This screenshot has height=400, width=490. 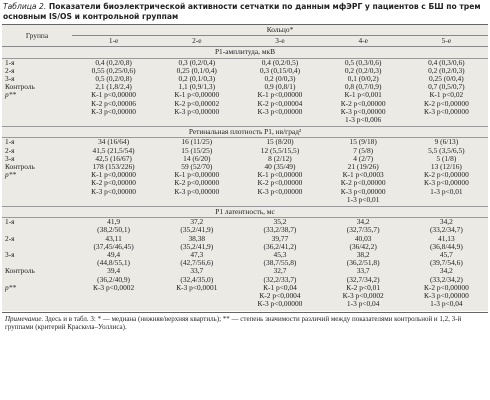 I want to click on cell-line: 45,7, so click(x=446, y=255).